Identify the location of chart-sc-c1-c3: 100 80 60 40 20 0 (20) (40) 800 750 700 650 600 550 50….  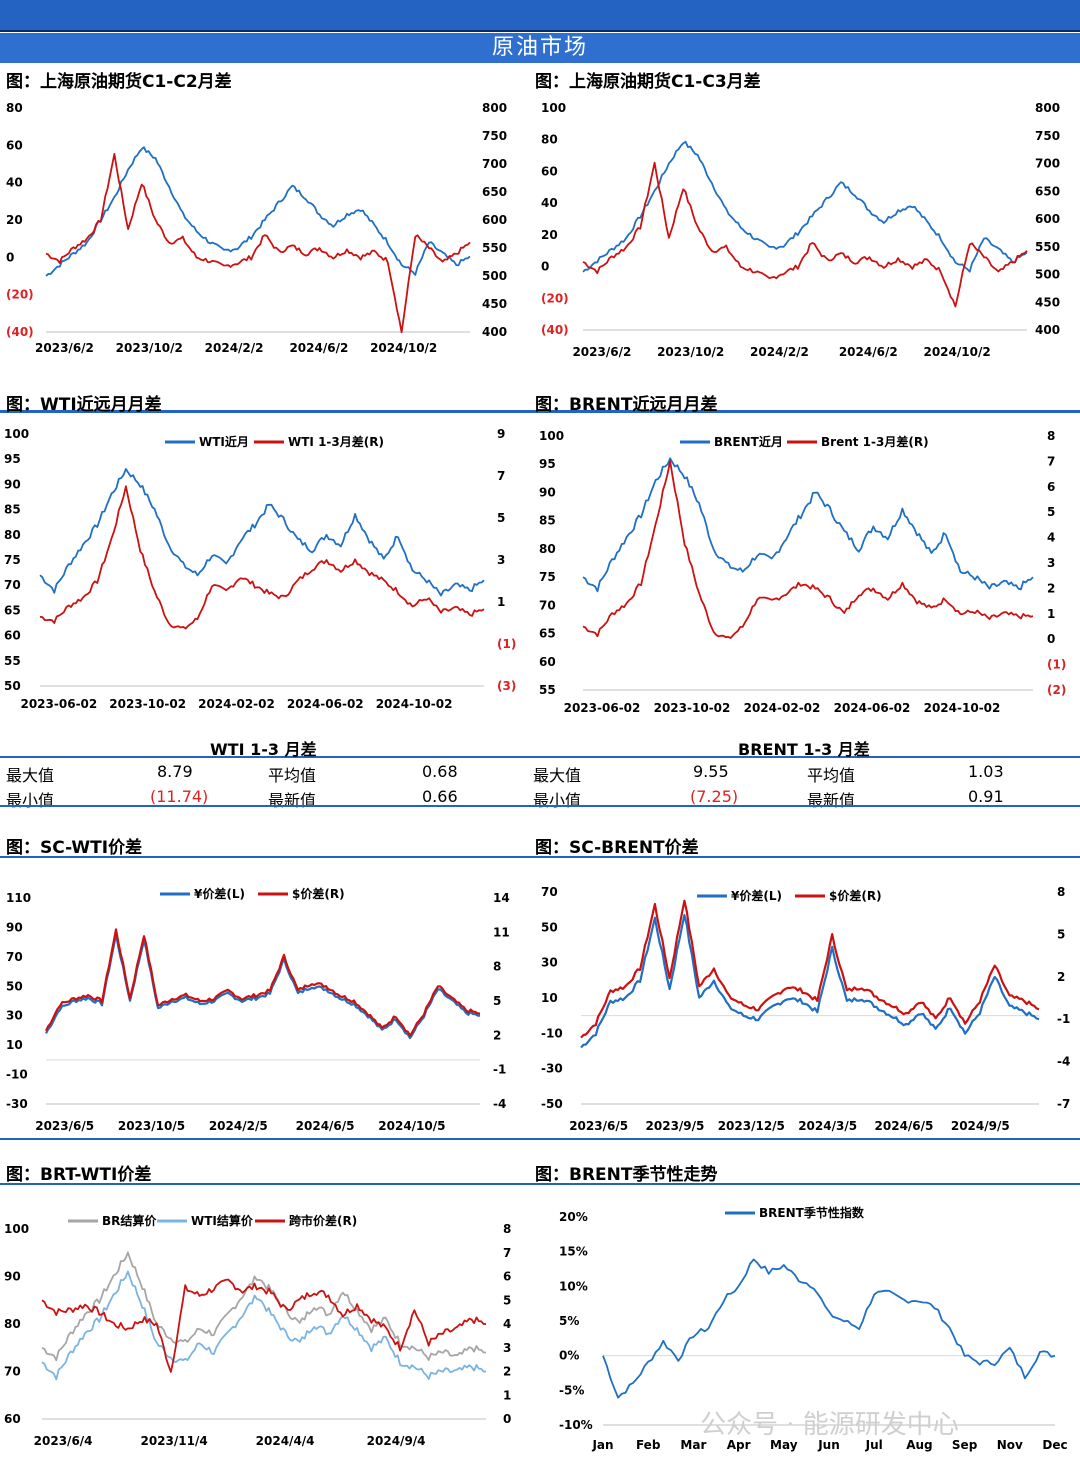
(800, 230).